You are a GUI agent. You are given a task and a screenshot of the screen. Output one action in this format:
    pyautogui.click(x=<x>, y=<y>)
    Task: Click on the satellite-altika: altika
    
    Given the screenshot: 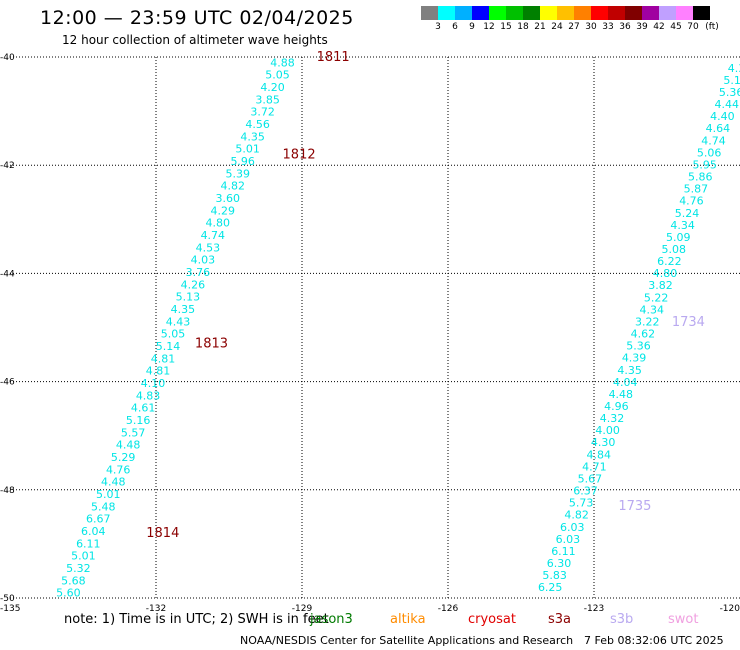 What is the action you would take?
    pyautogui.click(x=408, y=619)
    